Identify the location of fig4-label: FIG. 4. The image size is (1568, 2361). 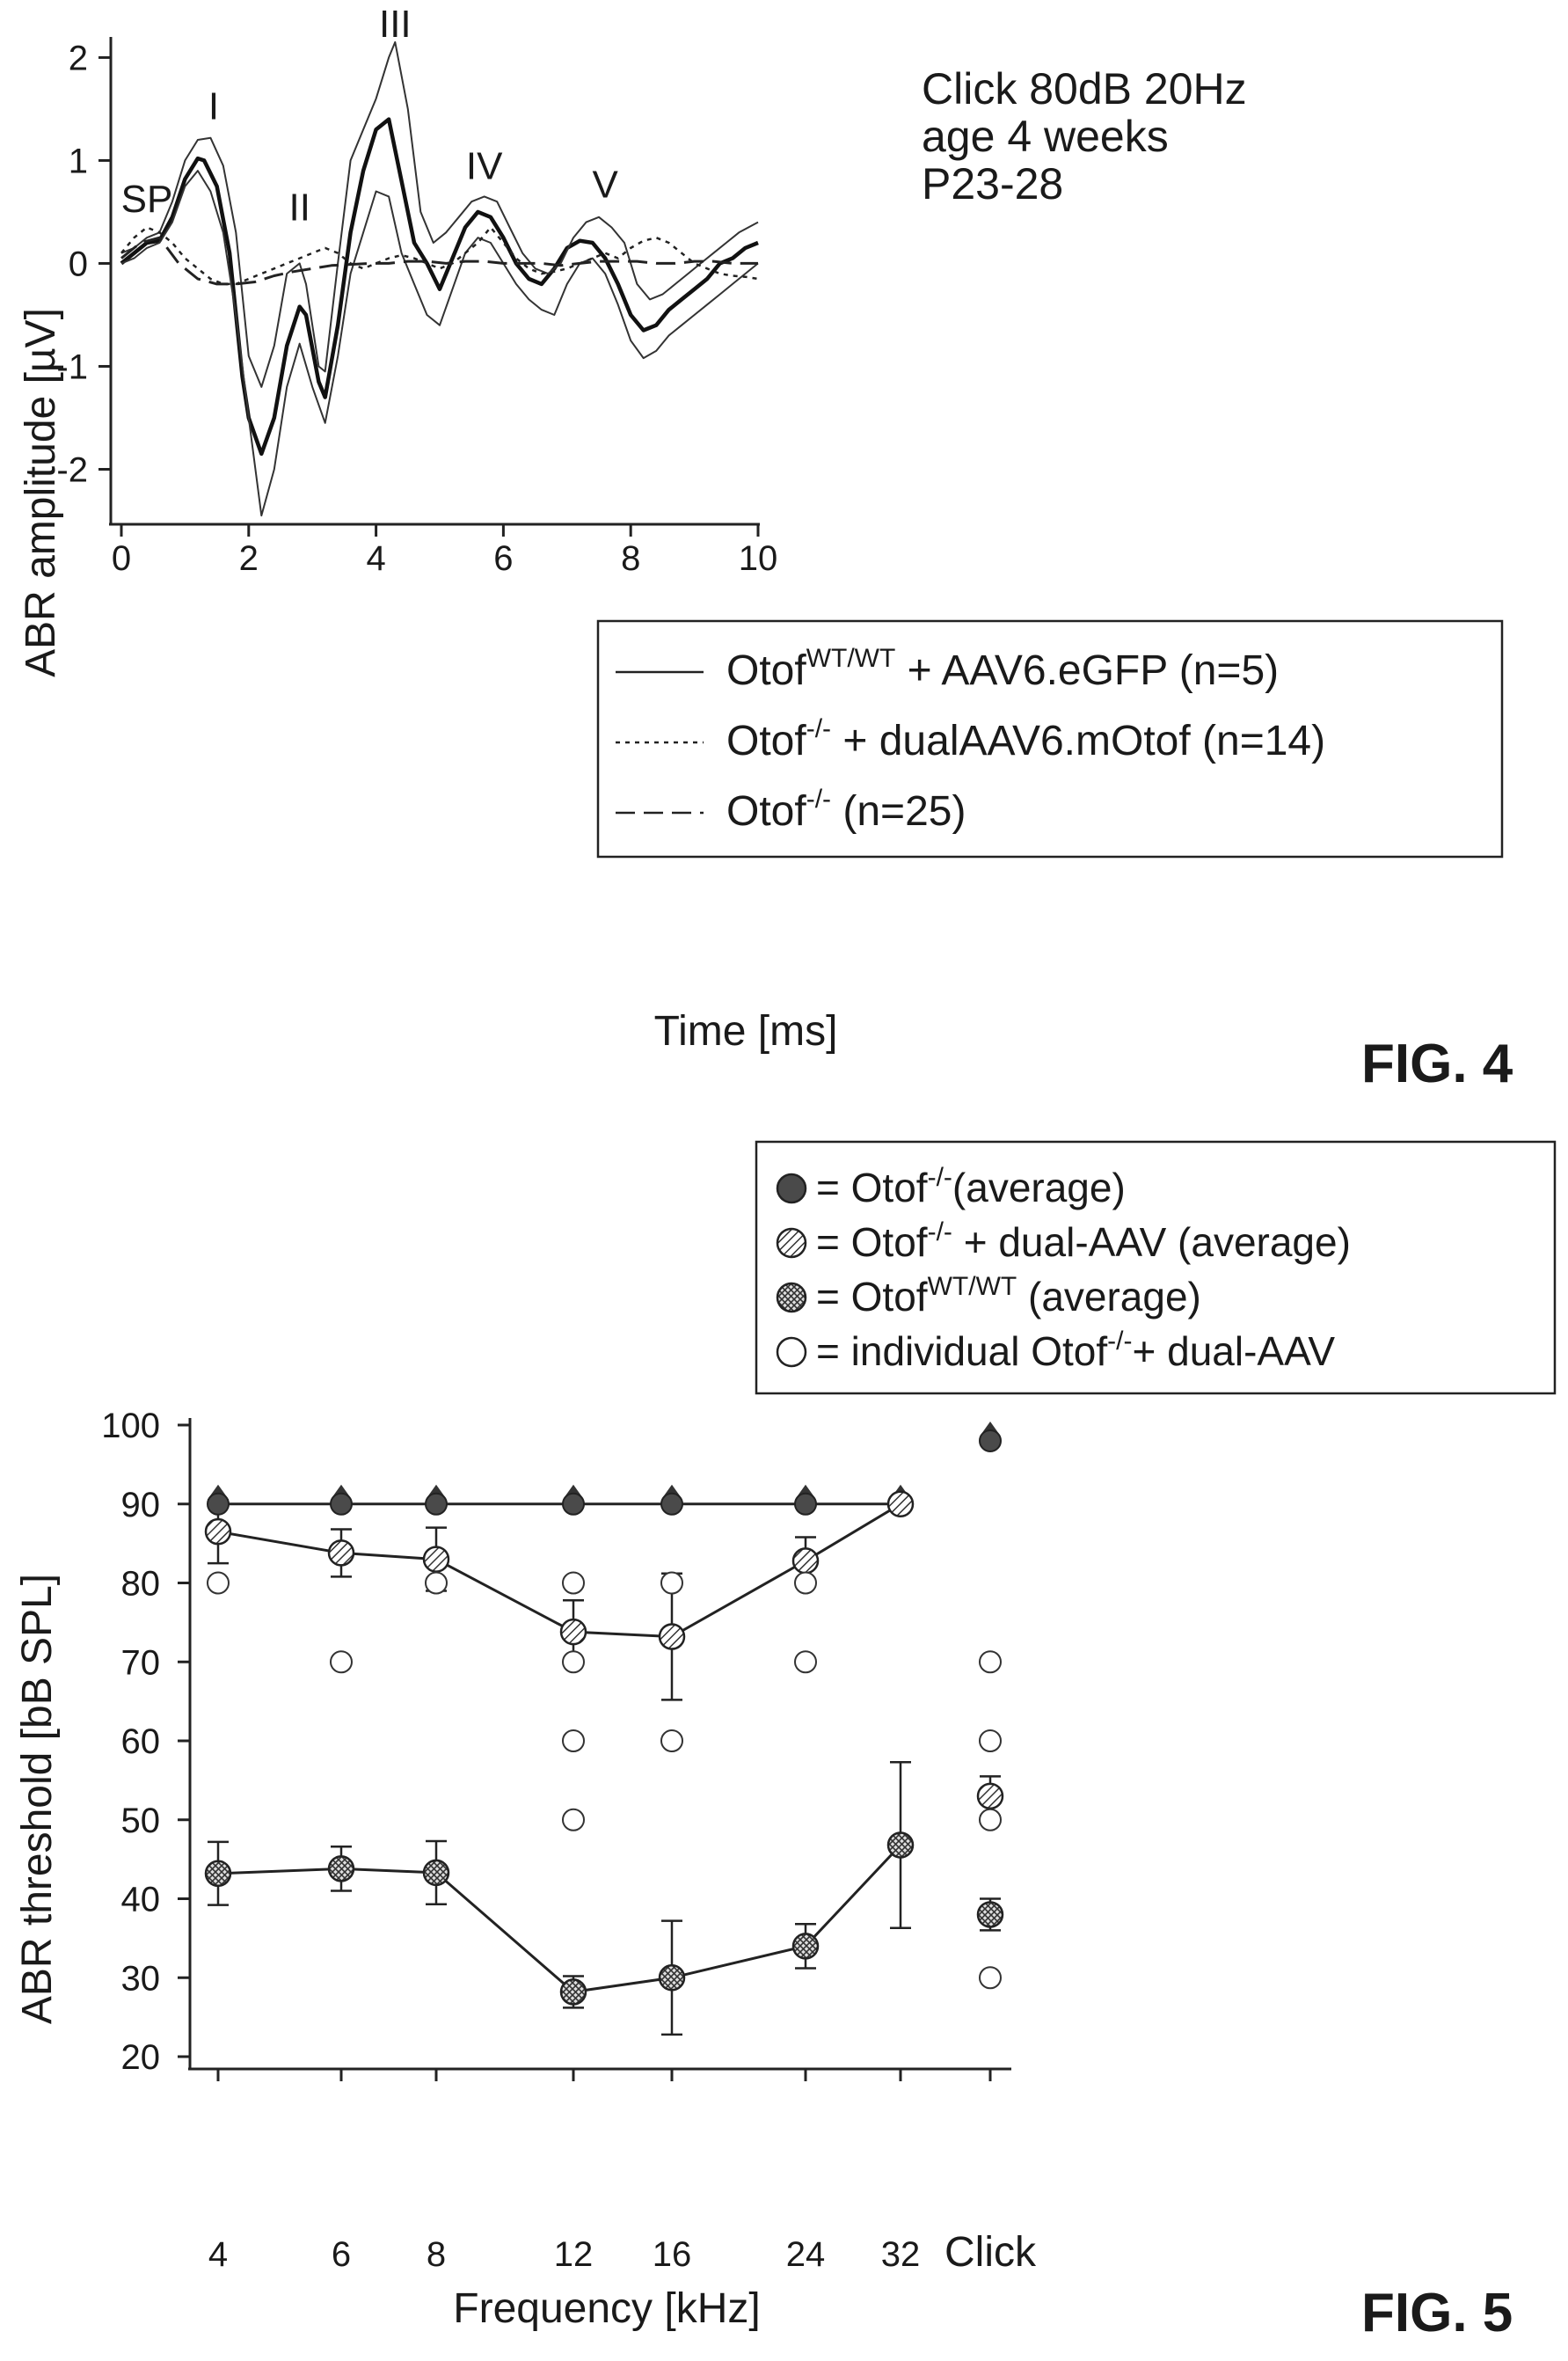
(1437, 1064).